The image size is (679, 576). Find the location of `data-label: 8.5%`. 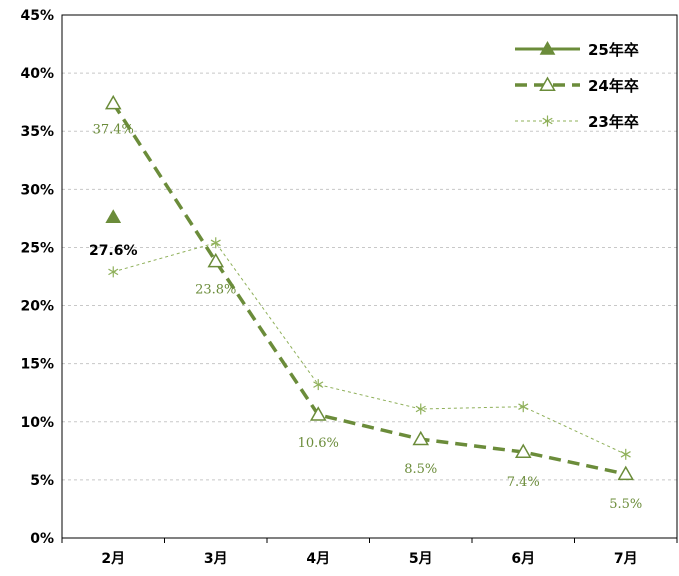

data-label: 8.5% is located at coordinates (420, 469).